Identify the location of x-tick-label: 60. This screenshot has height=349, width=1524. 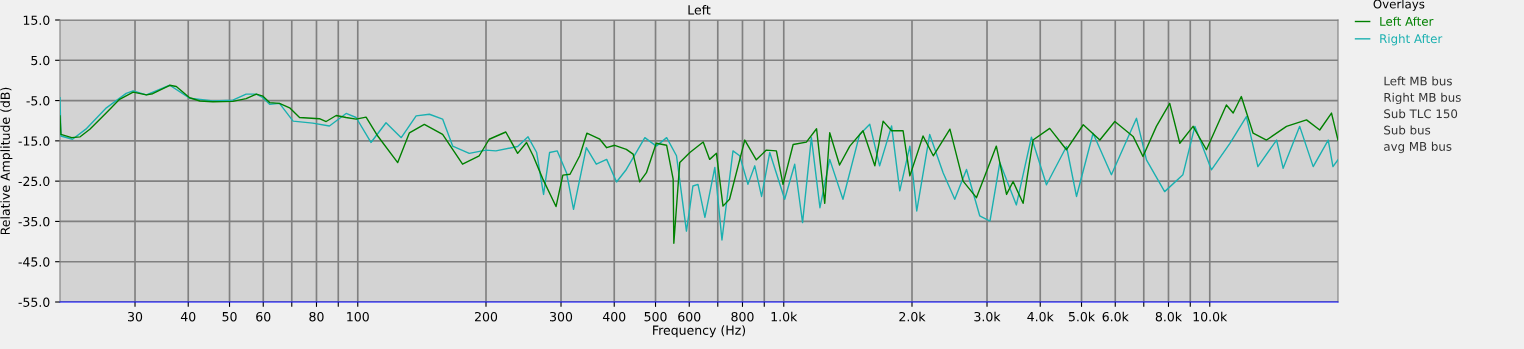
(263, 316).